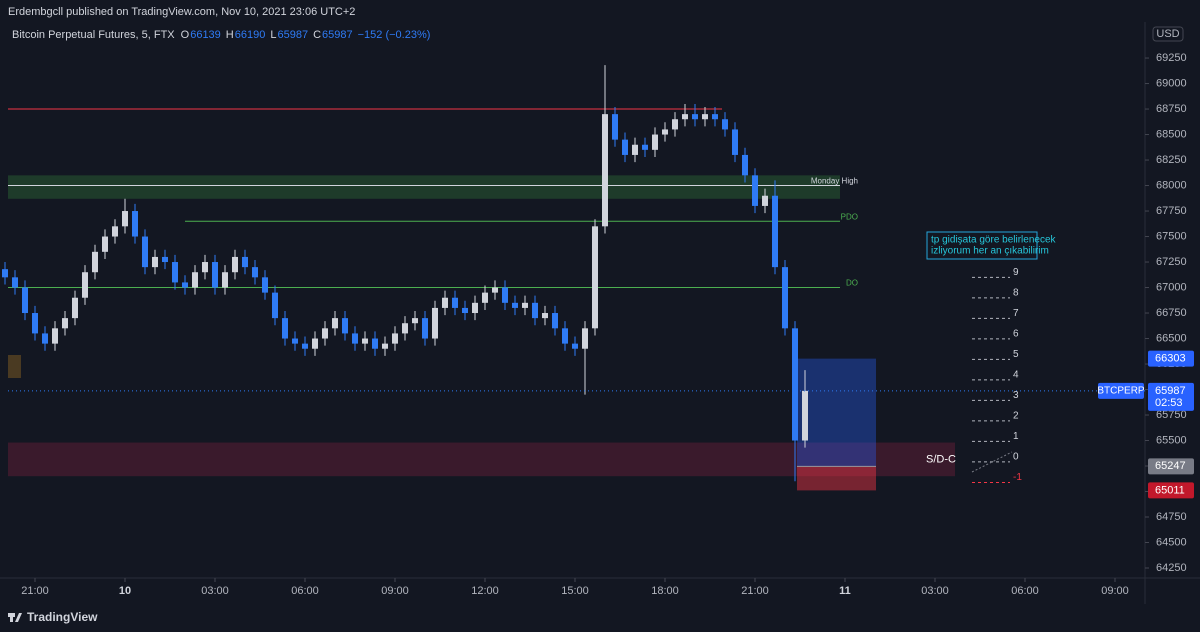 The image size is (1200, 632). What do you see at coordinates (1171, 542) in the screenshot?
I see `y-tick-label: 64500` at bounding box center [1171, 542].